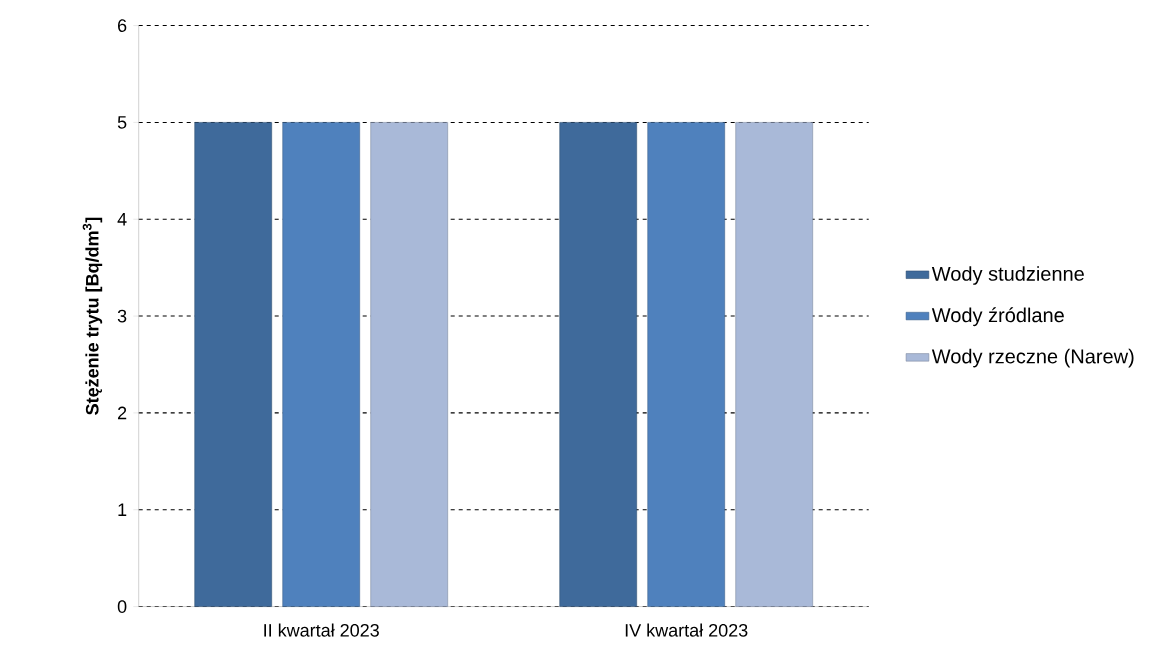 Image resolution: width=1157 pixels, height=655 pixels. I want to click on legend-label: Wody rzeczne (Narew), so click(1032, 358).